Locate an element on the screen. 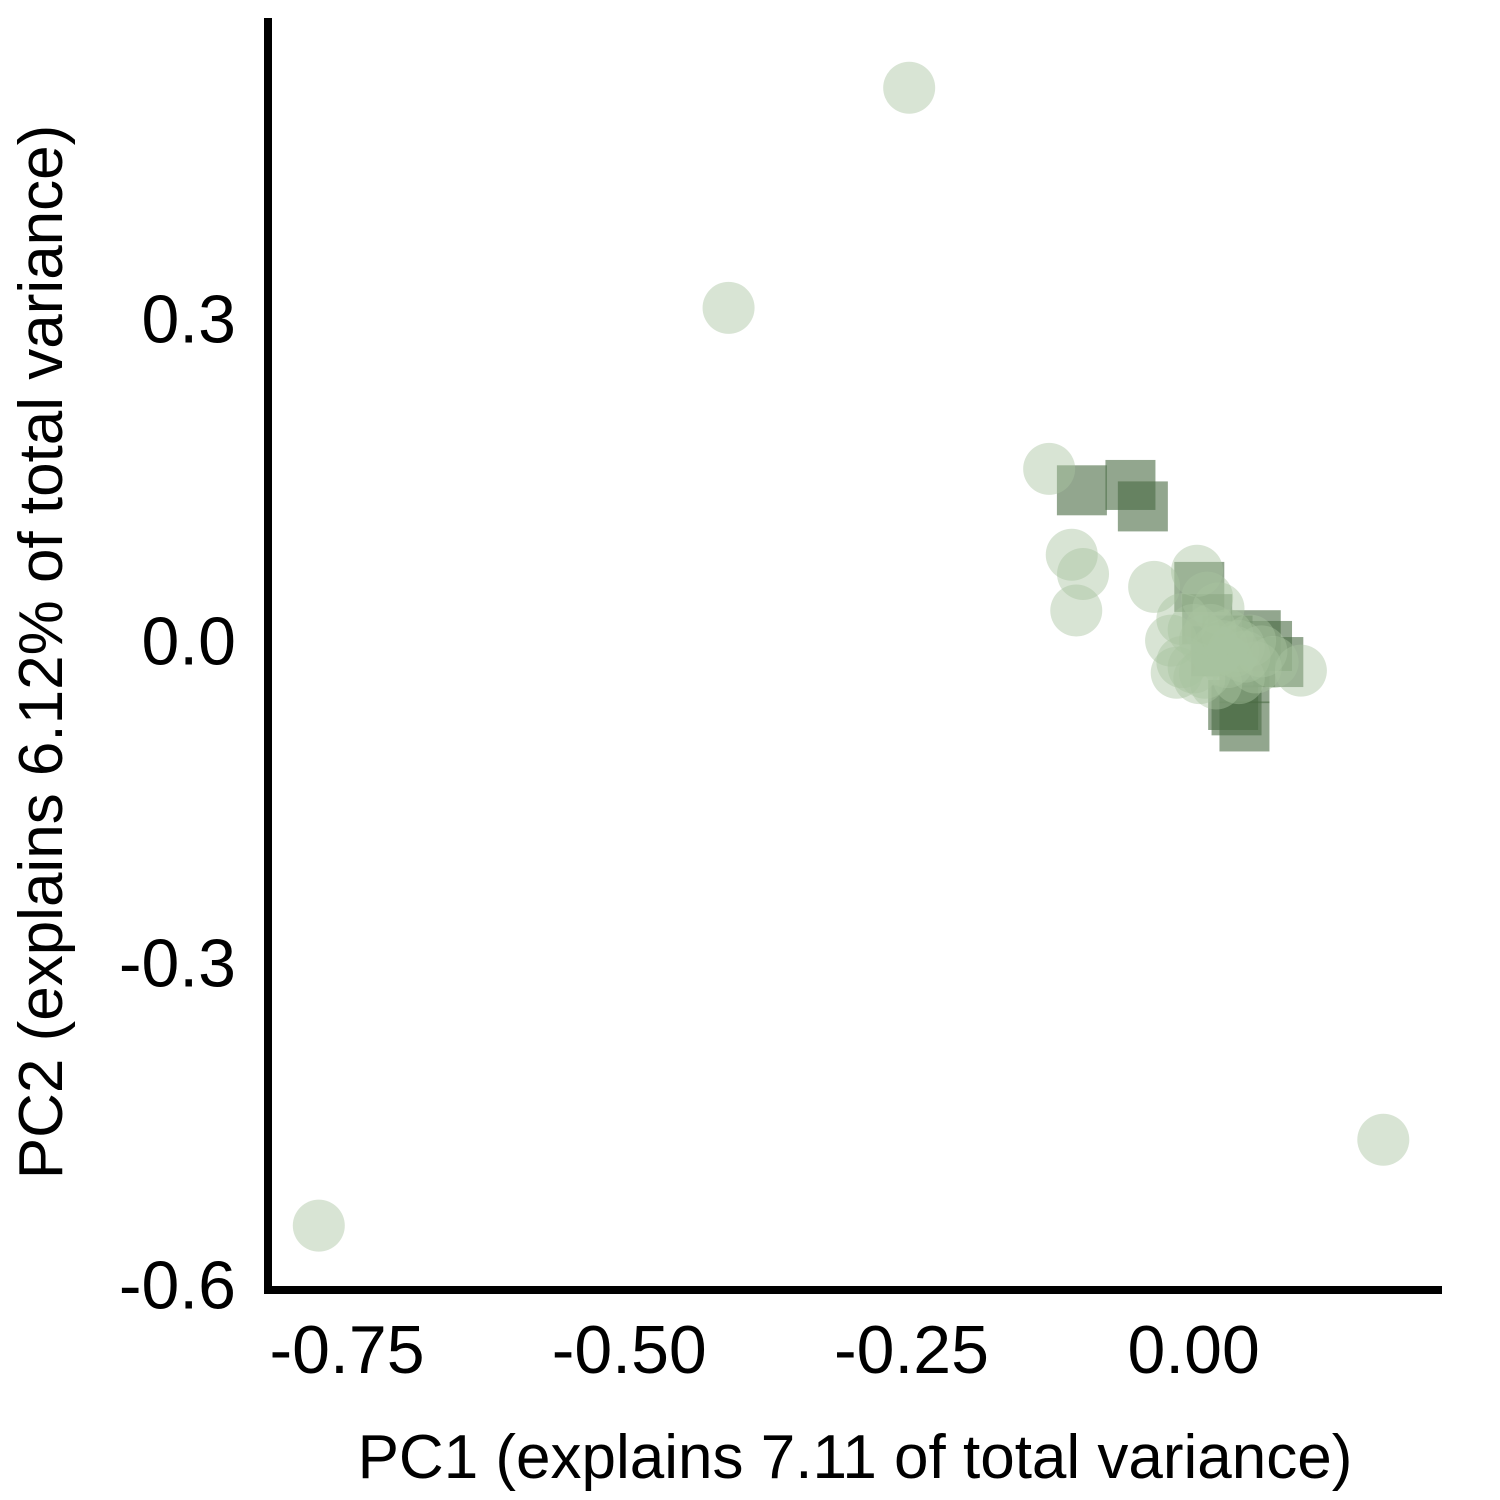 The image size is (1500, 1500). x-tick-labels: -0.75 -0.50 -0.25 0.00 is located at coordinates (765, 1350).